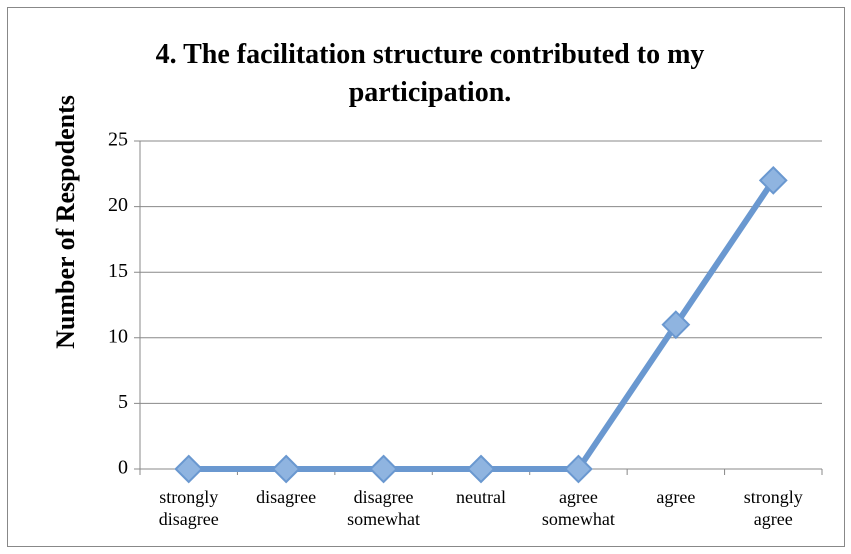 This screenshot has width=851, height=554. I want to click on x-tick-label: agree somewhat, so click(578, 508).